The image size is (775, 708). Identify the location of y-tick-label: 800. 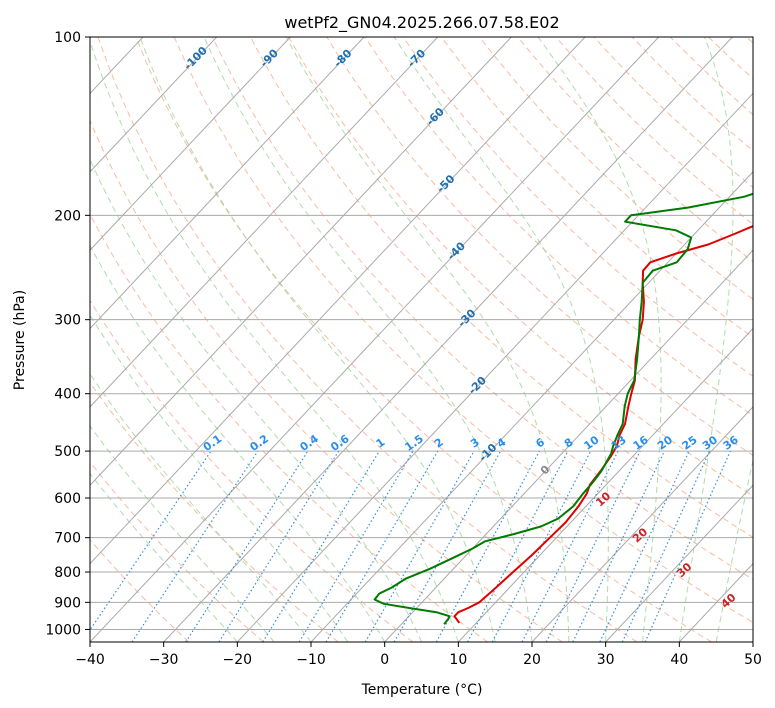
(67, 573).